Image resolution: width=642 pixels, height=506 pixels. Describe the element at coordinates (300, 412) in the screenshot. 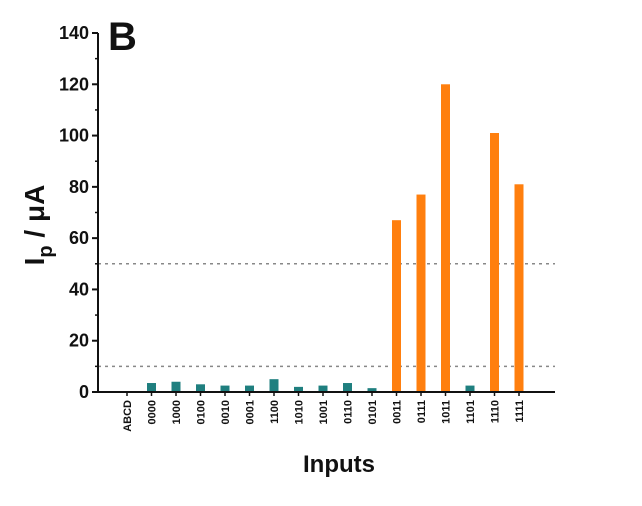

I see `x-tick-label: 1010` at that location.